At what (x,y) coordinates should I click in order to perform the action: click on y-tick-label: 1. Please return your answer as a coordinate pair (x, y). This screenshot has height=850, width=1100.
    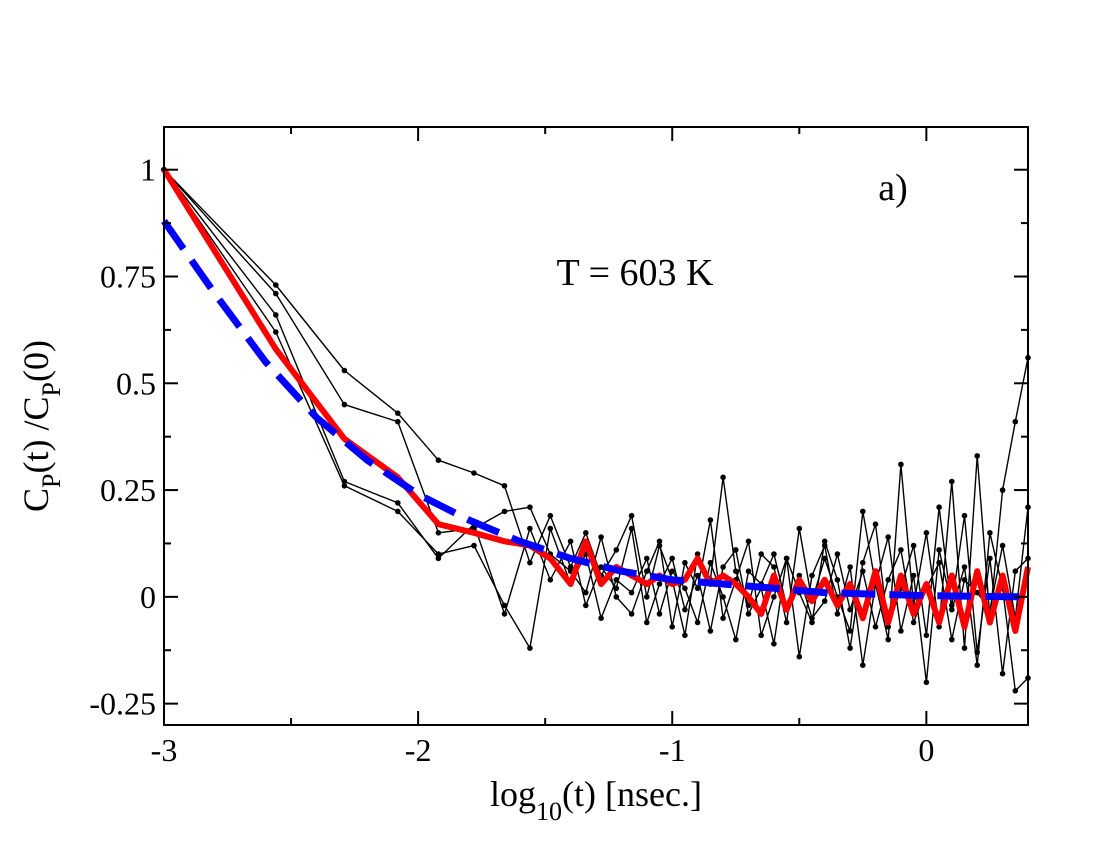
    Looking at the image, I should click on (148, 170).